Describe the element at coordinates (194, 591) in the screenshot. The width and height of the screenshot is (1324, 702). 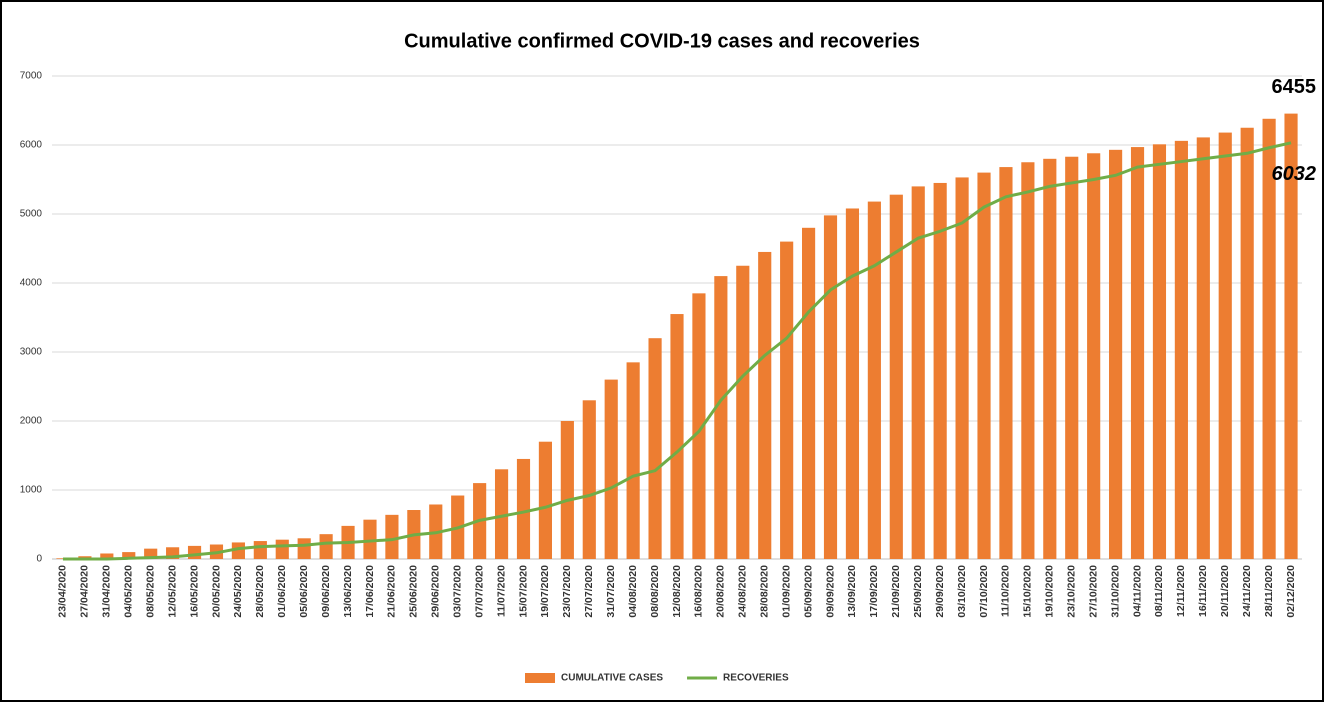
I see `x-tick-label: 16/05/2020` at that location.